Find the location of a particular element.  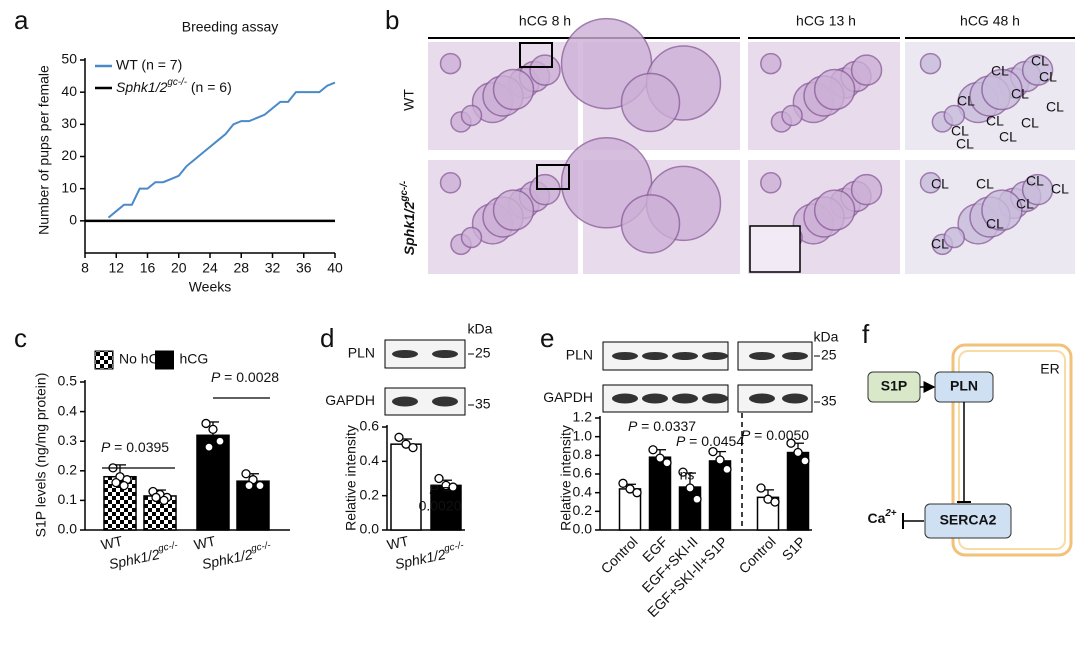

marker-label: 25 is located at coordinates (483, 353).